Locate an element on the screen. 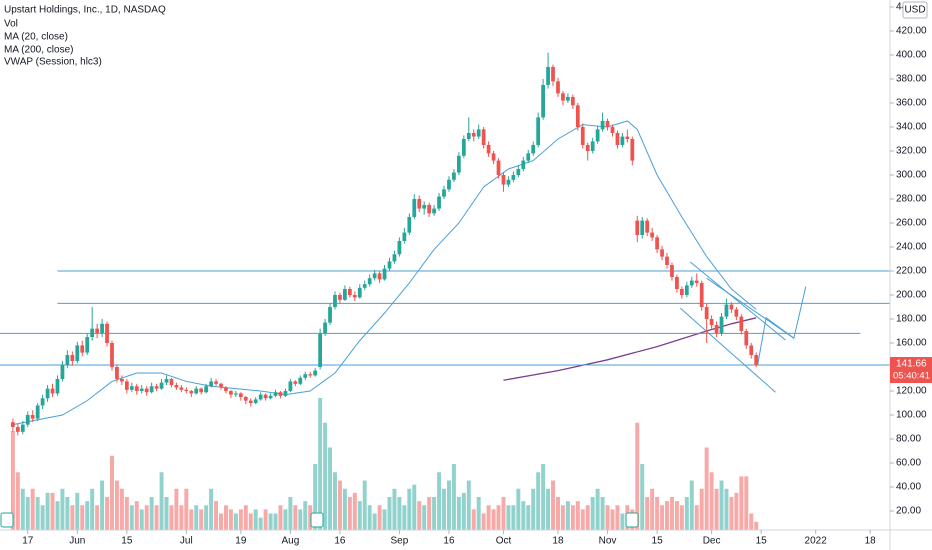  y-tick-label: 360.00 is located at coordinates (911, 103).